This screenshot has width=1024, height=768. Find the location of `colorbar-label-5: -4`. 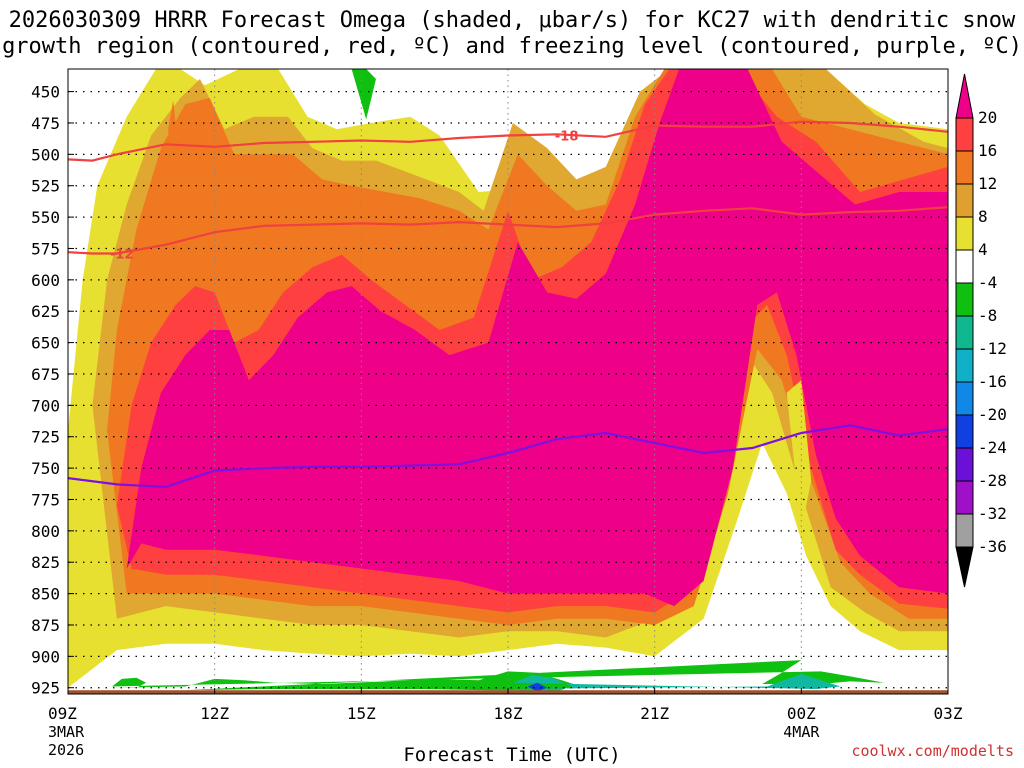

colorbar-label-5: -4 is located at coordinates (987, 282).